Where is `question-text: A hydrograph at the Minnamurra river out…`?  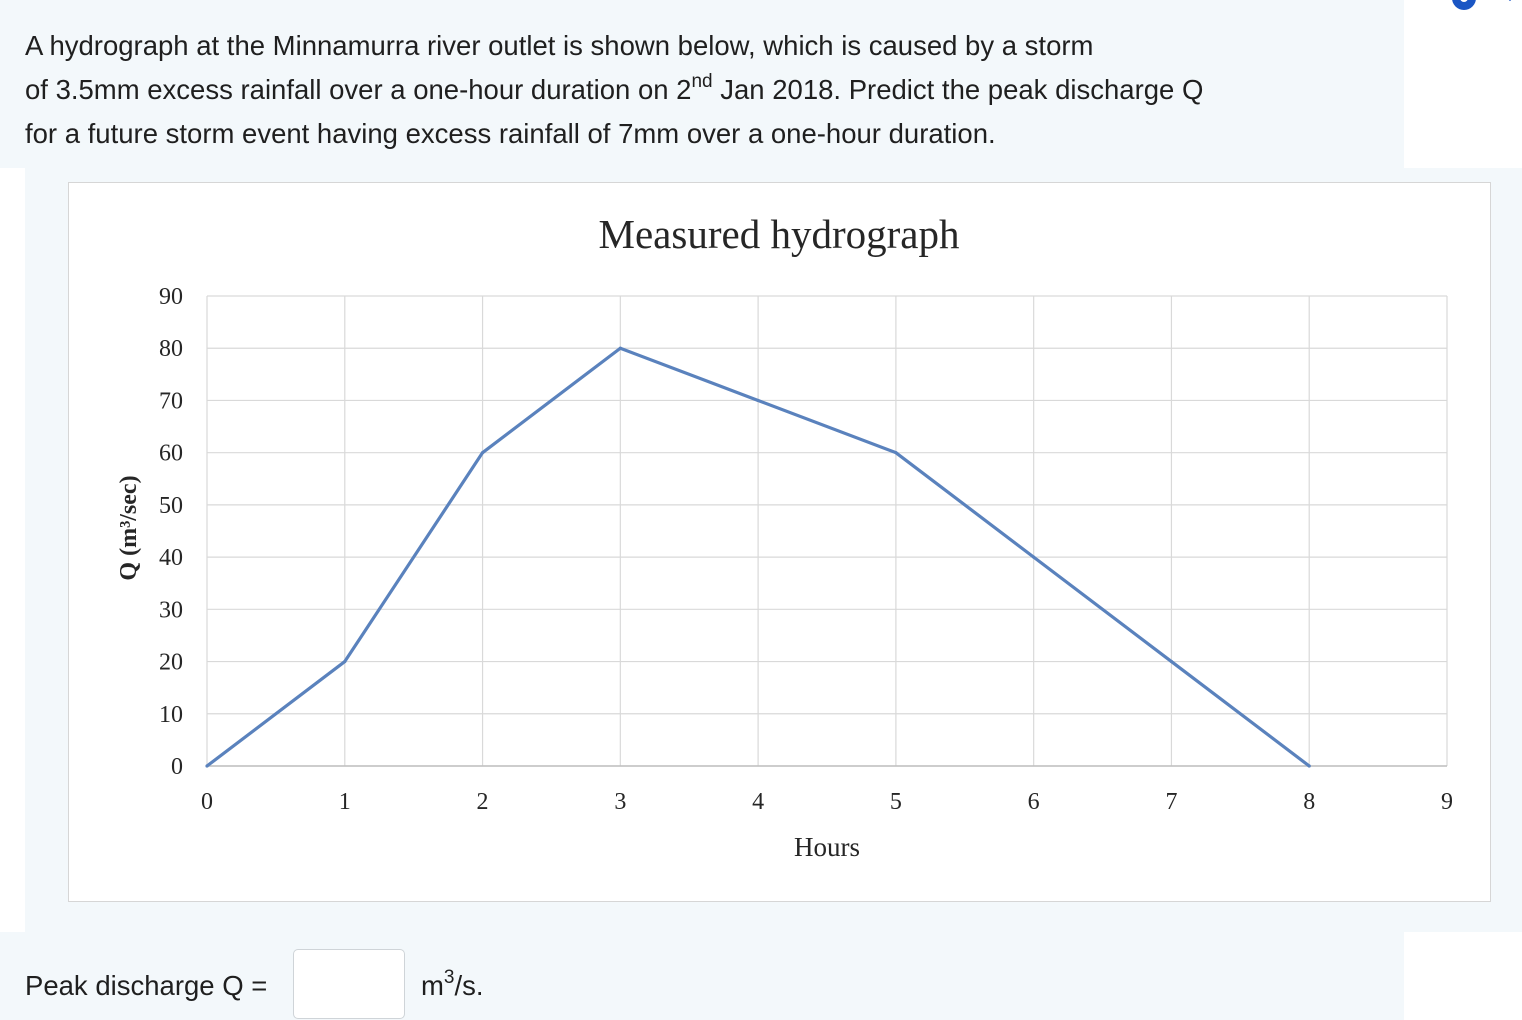
question-text: A hydrograph at the Minnamurra river out… is located at coordinates (705, 90).